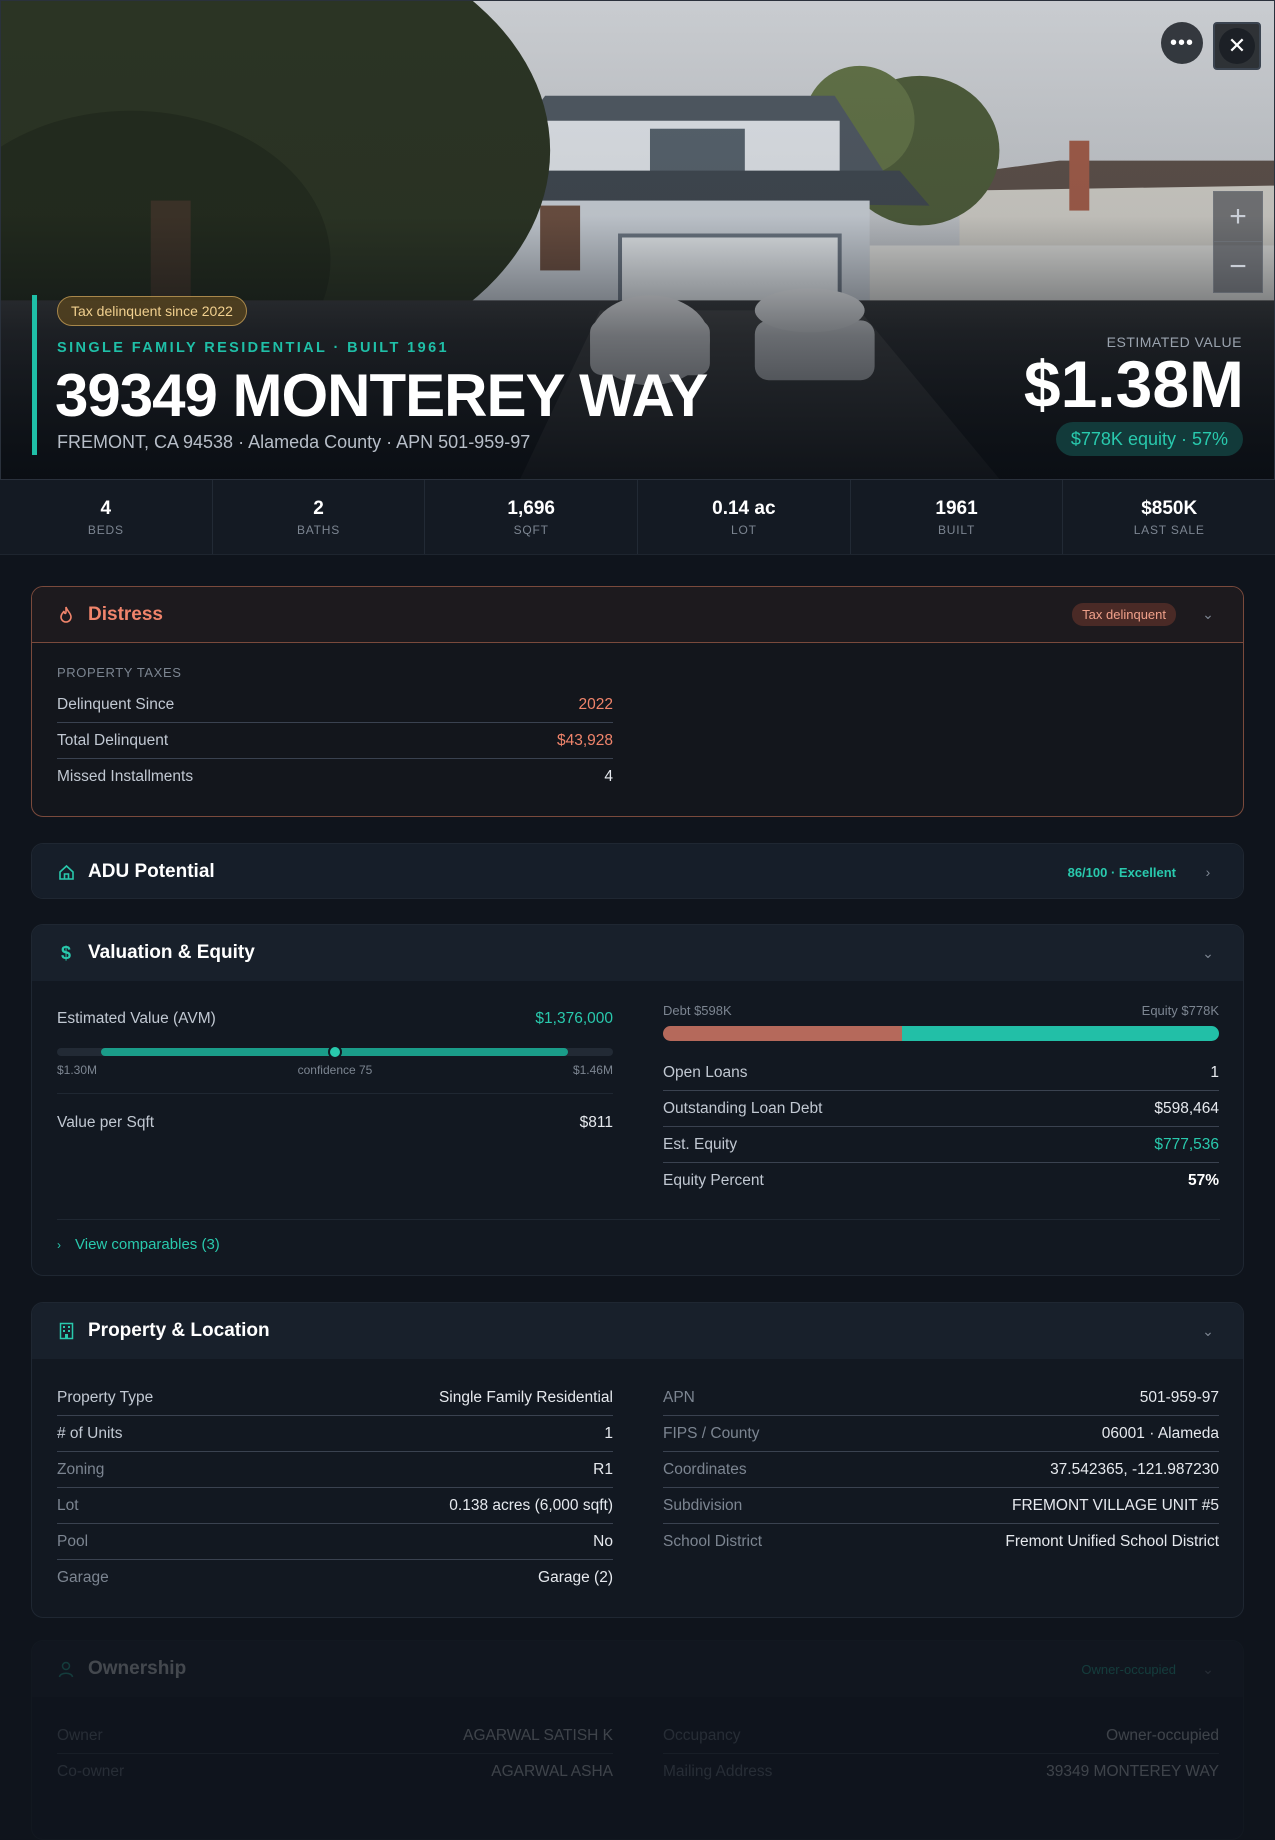 The image size is (1275, 1840). What do you see at coordinates (595, 704) in the screenshot?
I see `row-value: 2022` at bounding box center [595, 704].